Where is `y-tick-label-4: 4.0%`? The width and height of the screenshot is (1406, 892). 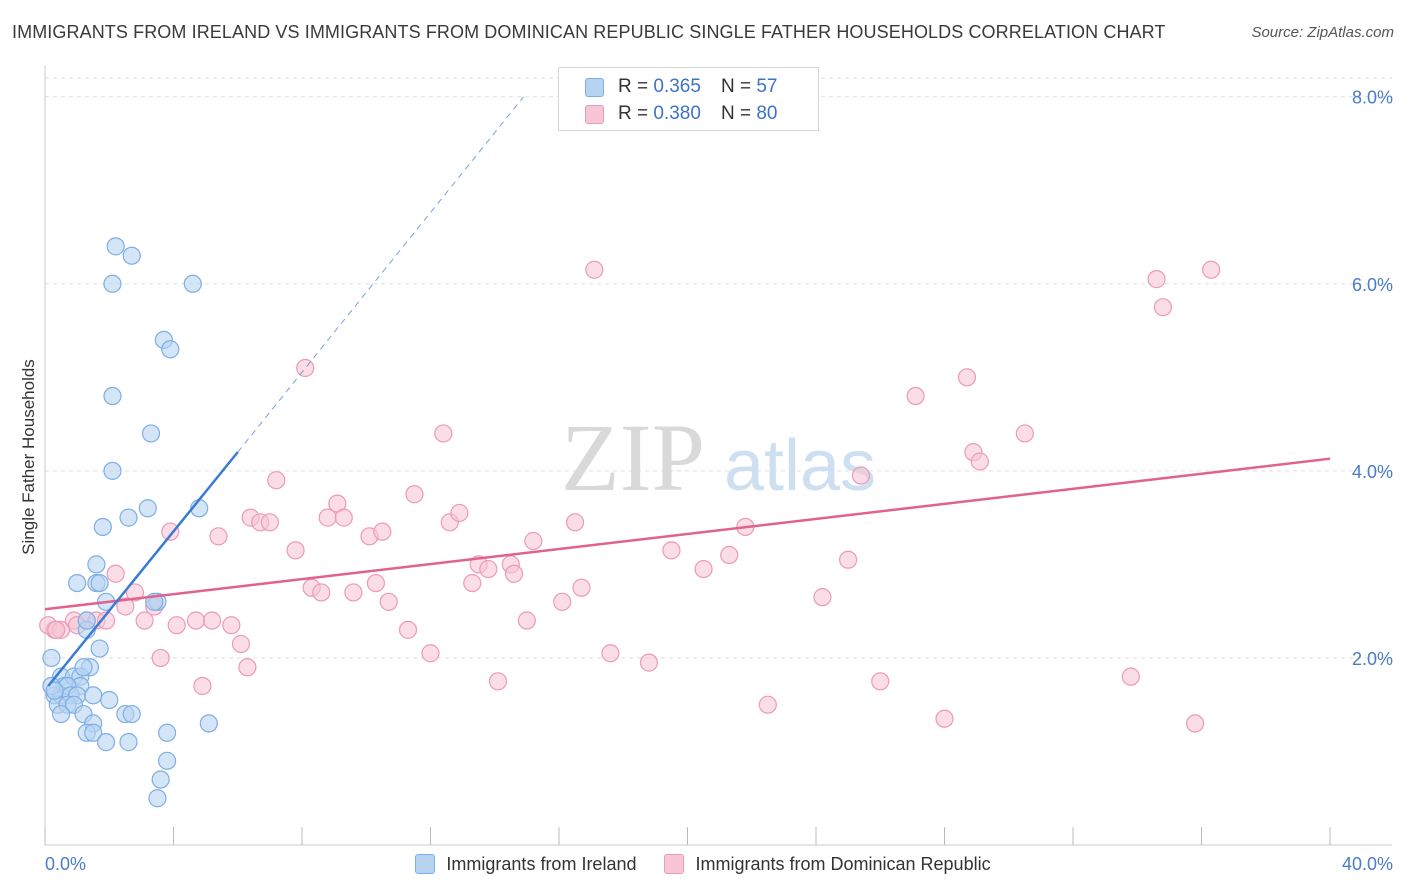 y-tick-label-4: 4.0% is located at coordinates (1372, 472).